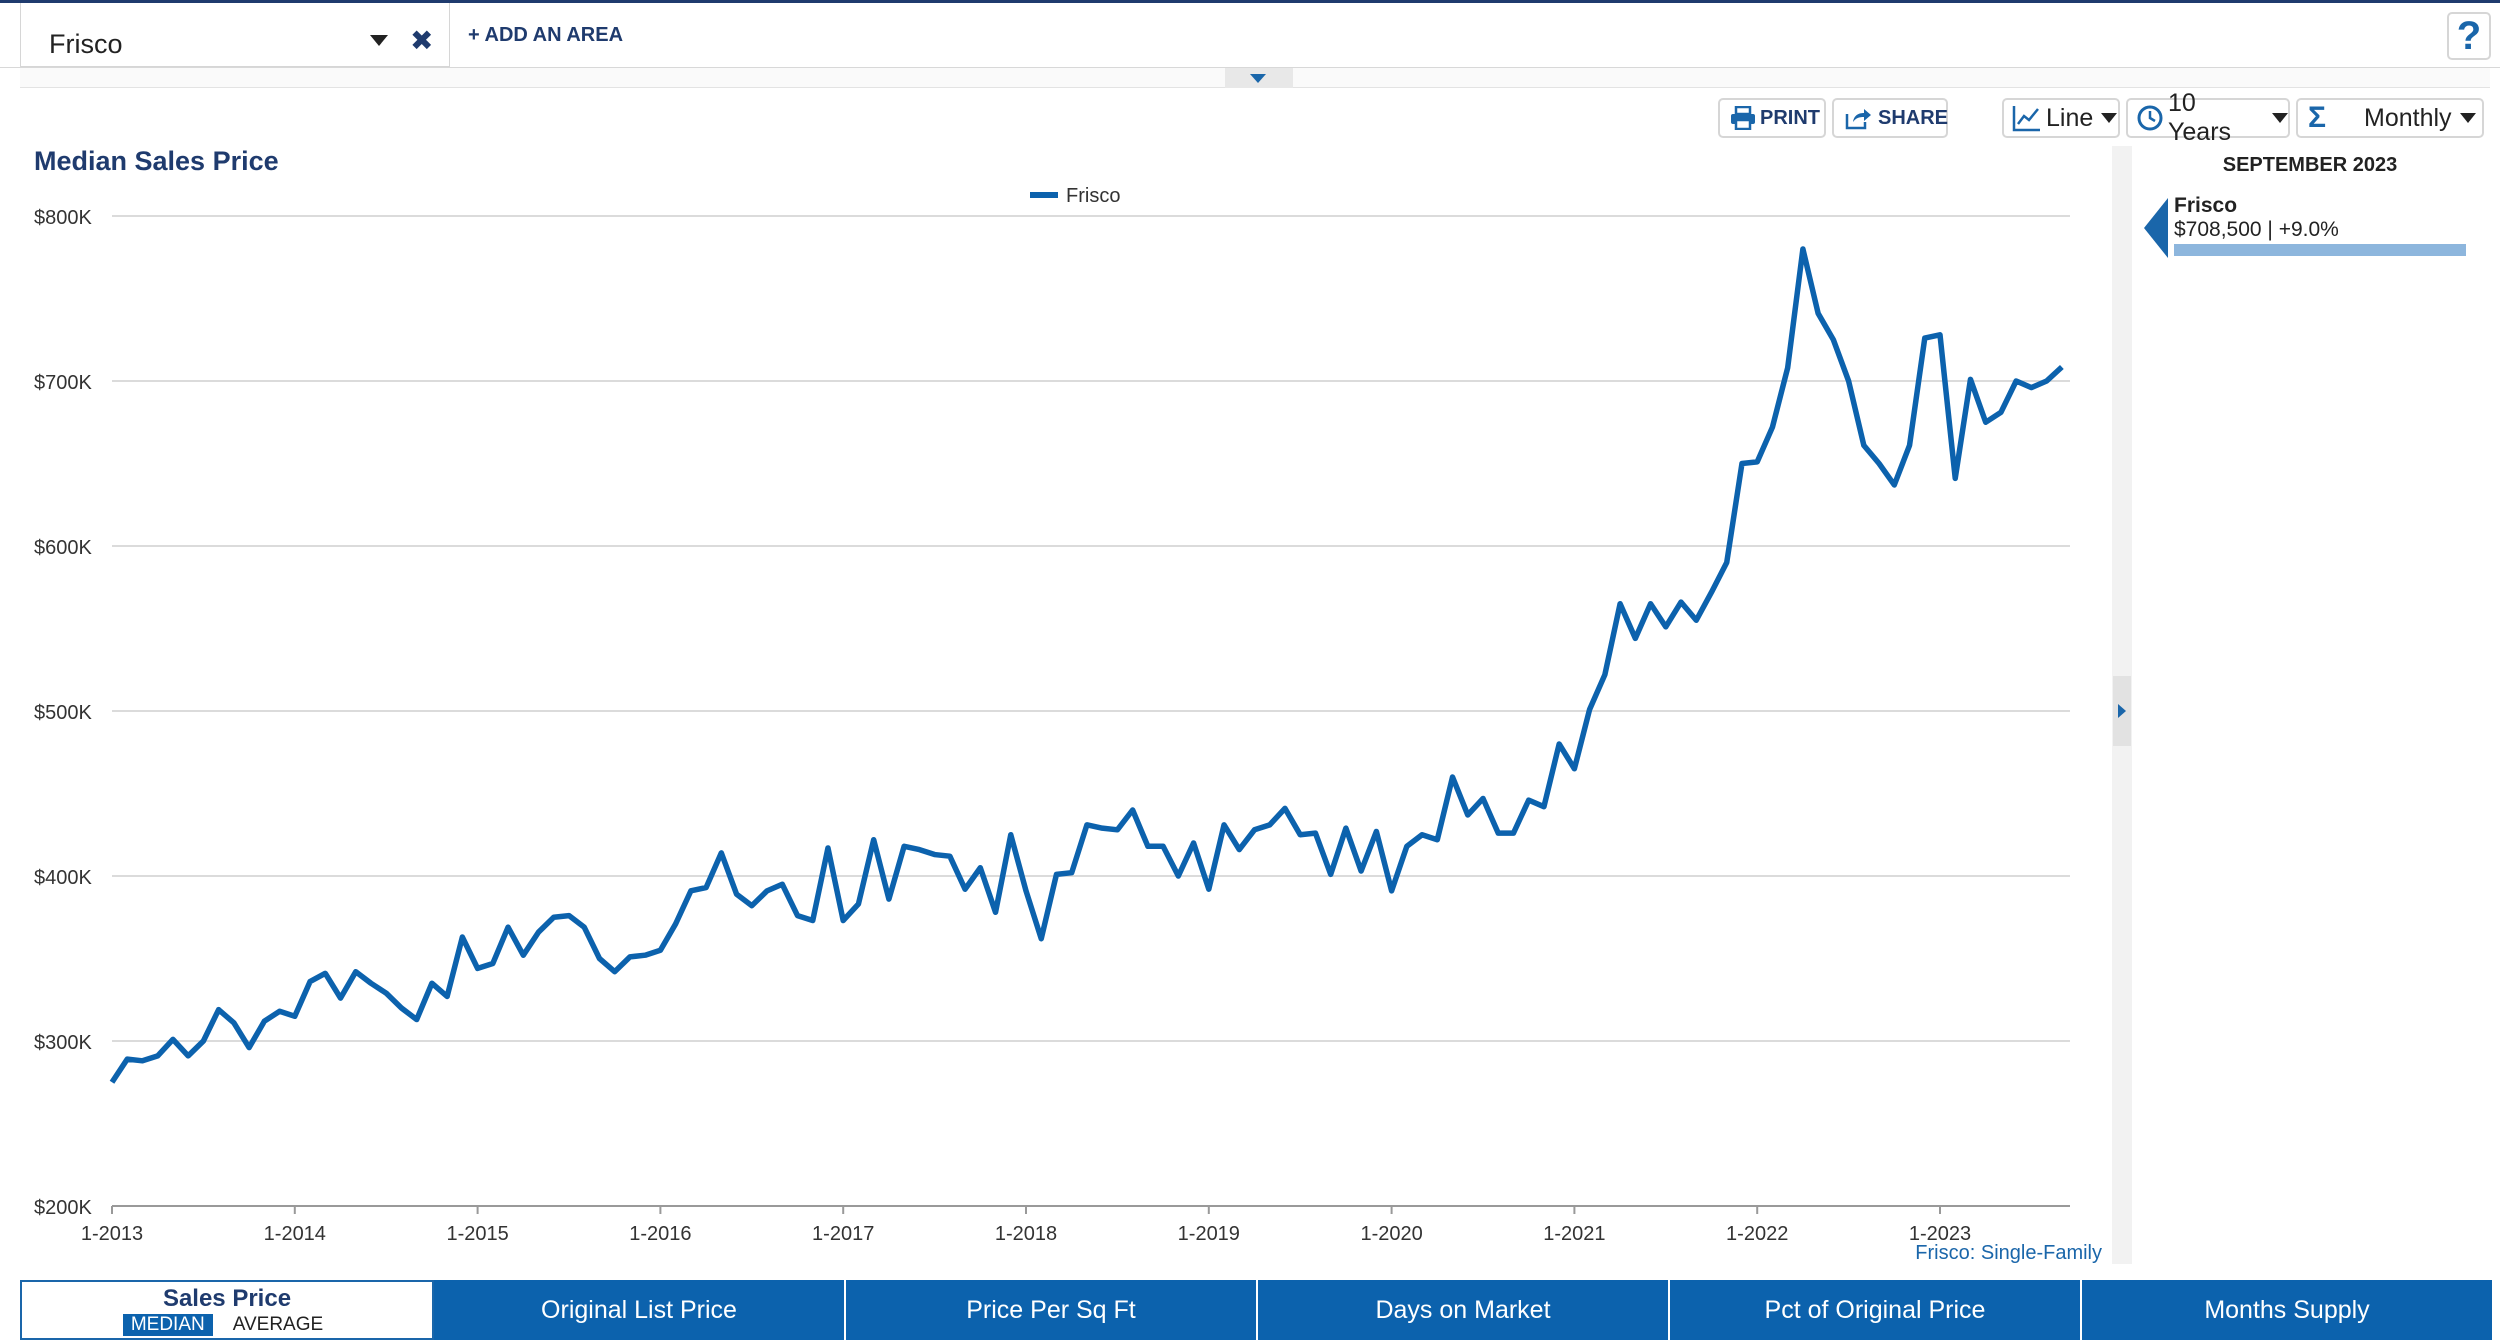 This screenshot has height=1343, width=2500. I want to click on chart-title: Median Sales Price, so click(156, 161).